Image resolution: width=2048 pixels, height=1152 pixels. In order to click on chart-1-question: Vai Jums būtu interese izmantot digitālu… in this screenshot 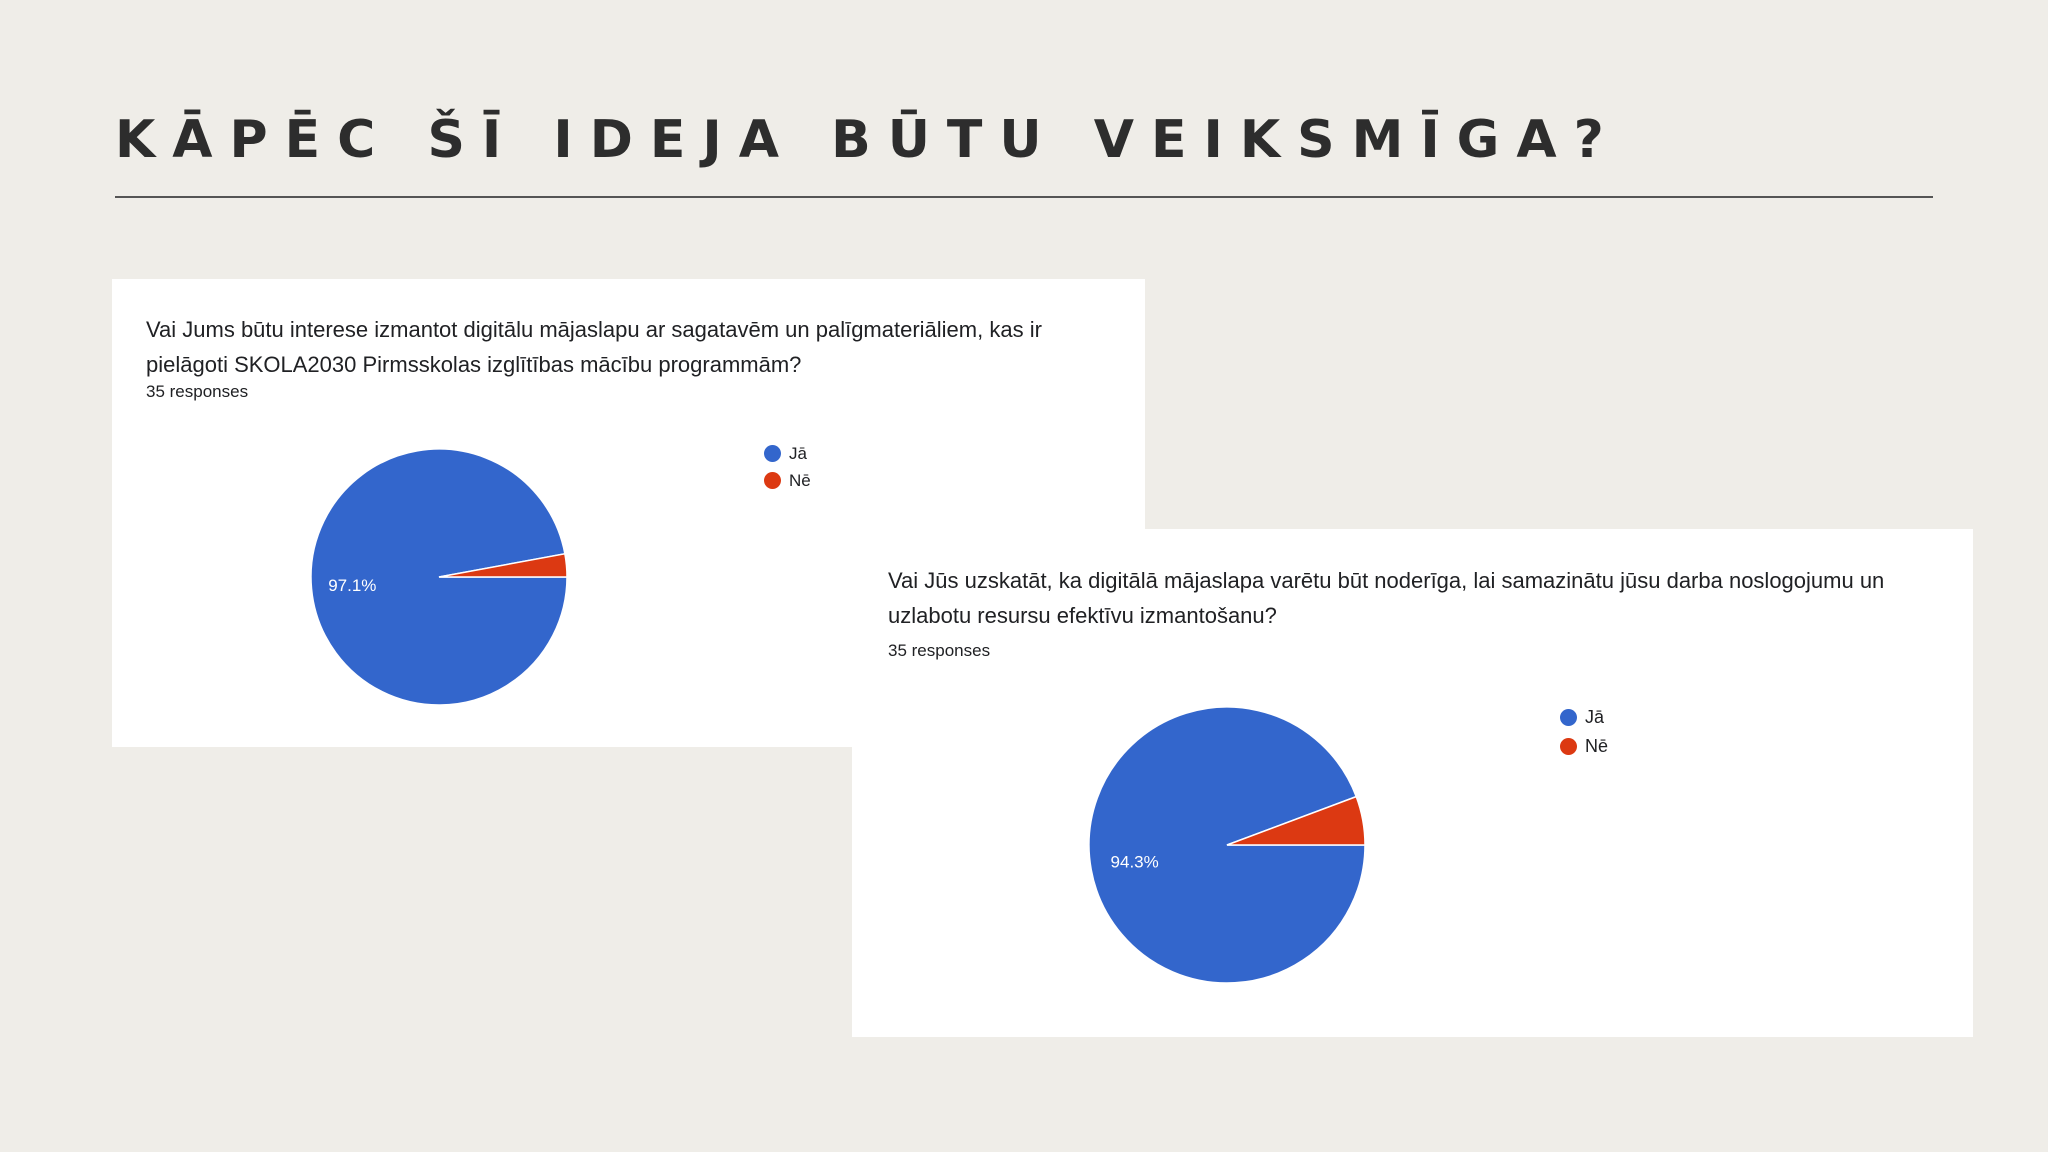, I will do `click(594, 347)`.